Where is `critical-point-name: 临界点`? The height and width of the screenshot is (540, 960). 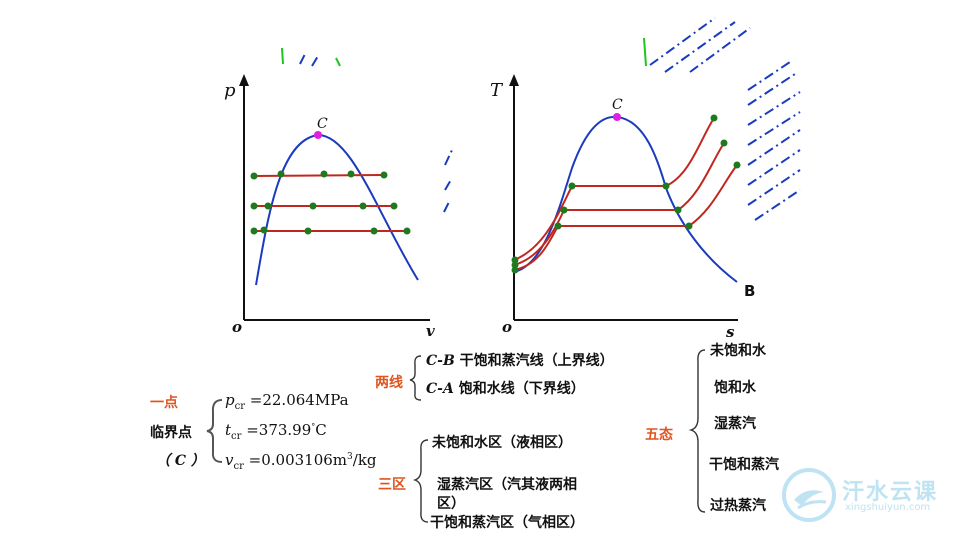 critical-point-name: 临界点 is located at coordinates (171, 433).